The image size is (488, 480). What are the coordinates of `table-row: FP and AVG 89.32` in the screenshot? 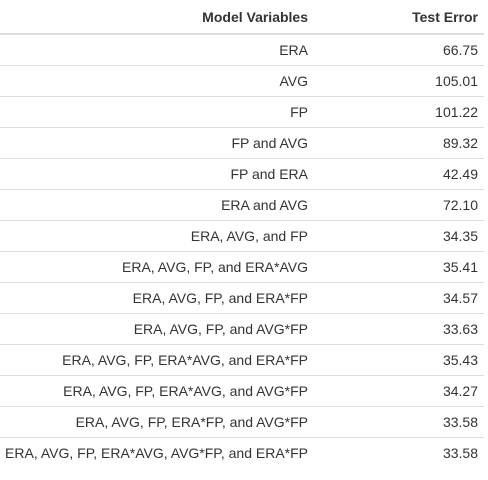 It's located at (242, 143).